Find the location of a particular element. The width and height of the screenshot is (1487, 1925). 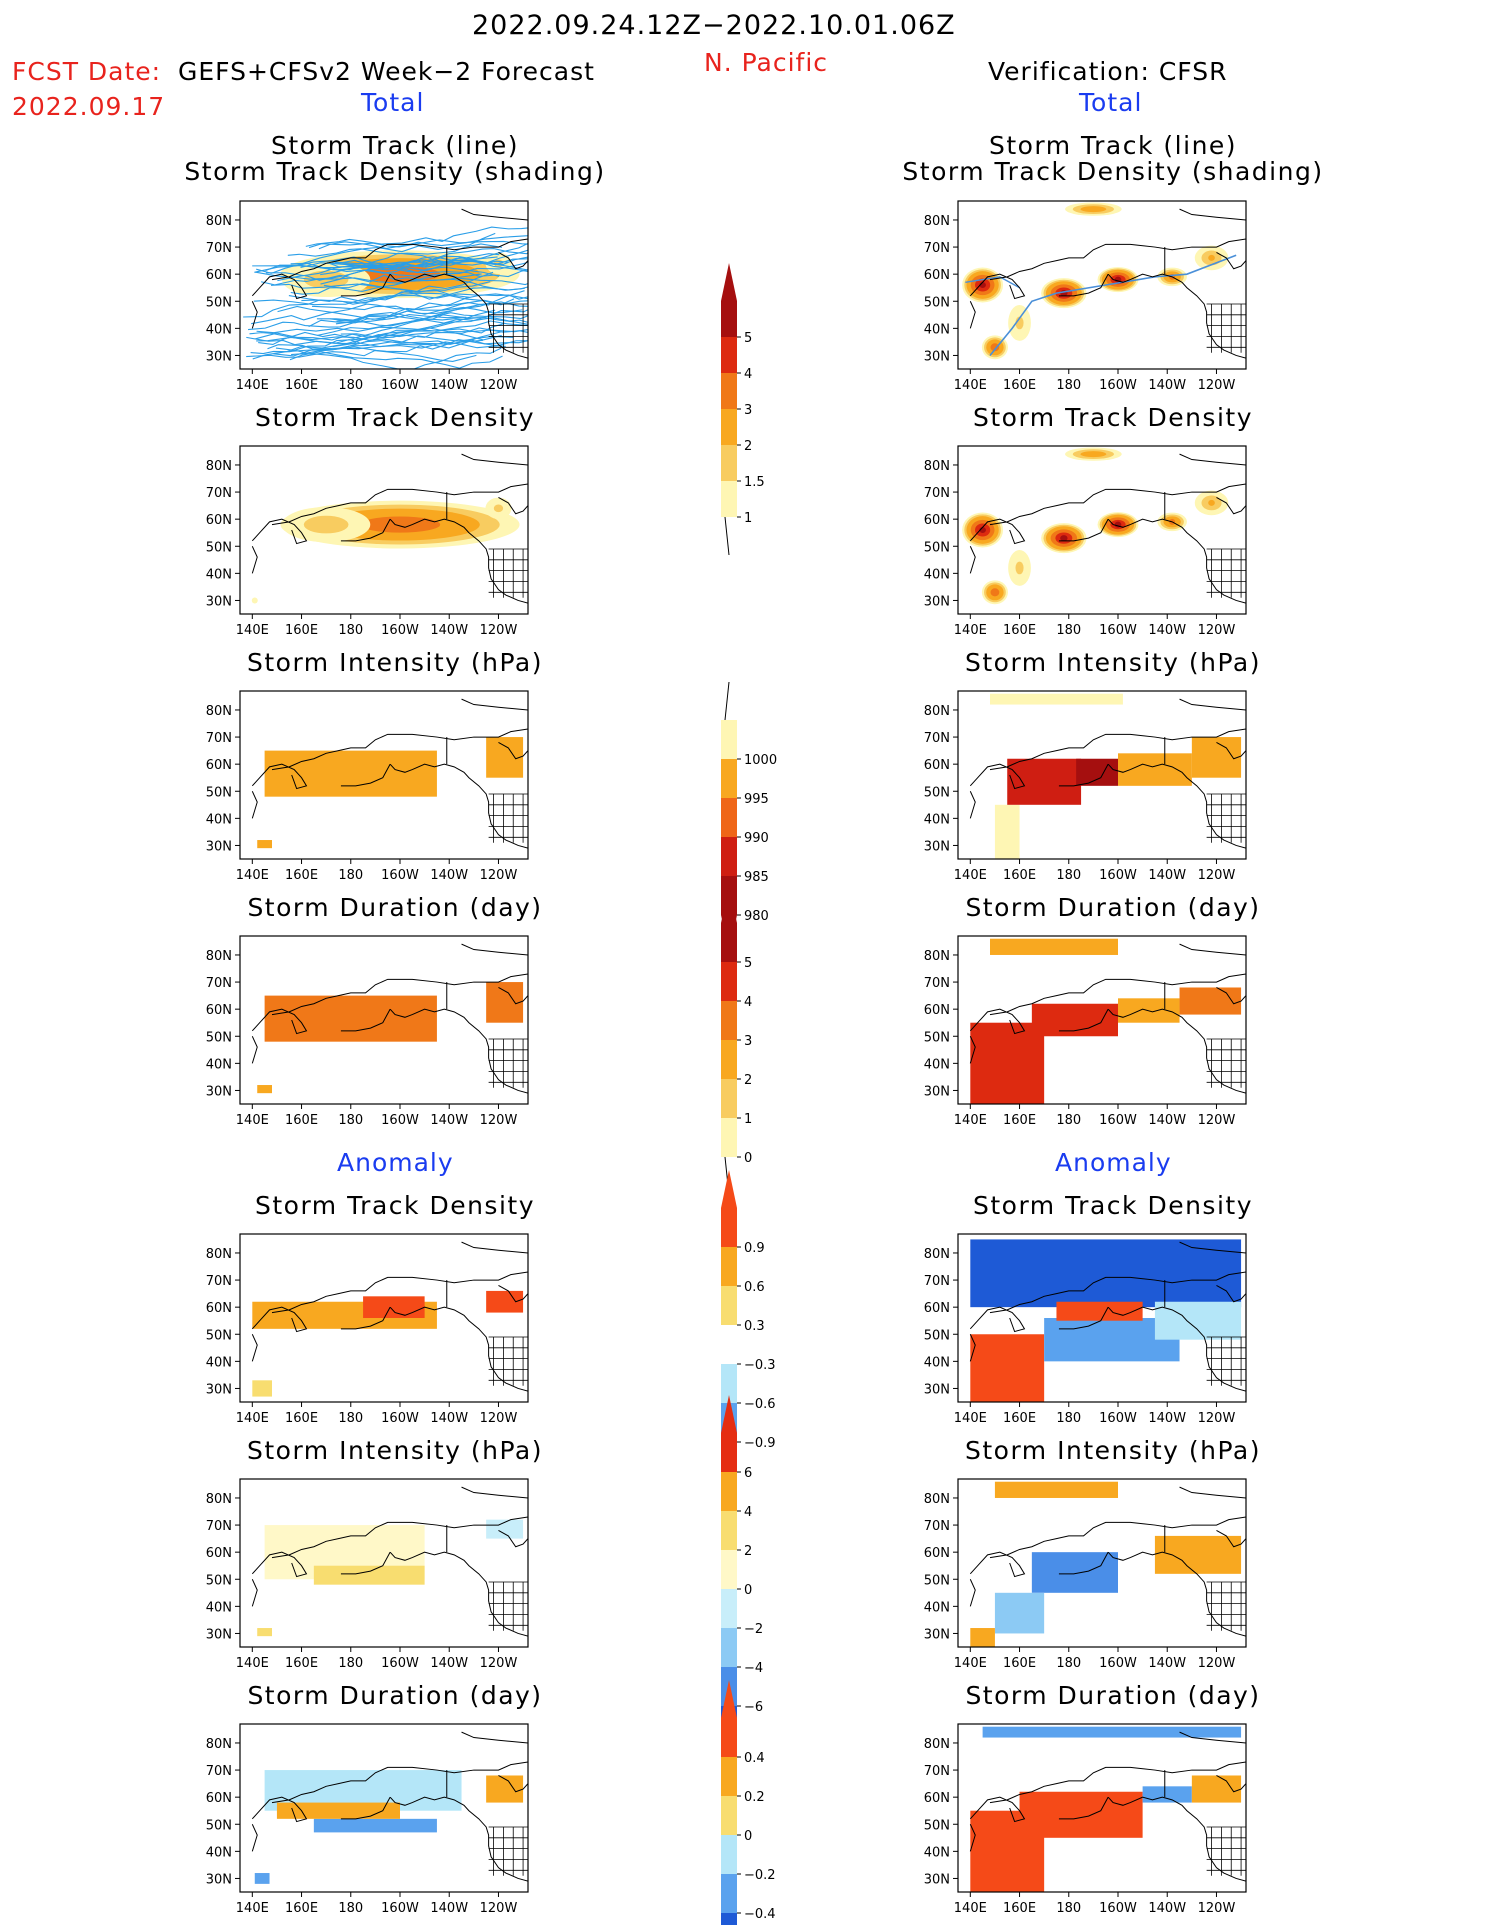

colorbar-label: 1 is located at coordinates (748, 518).